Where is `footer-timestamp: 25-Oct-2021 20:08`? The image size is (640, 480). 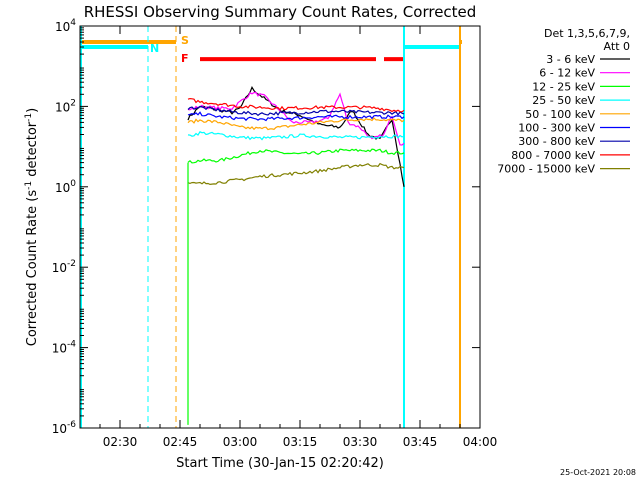 footer-timestamp: 25-Oct-2021 20:08 is located at coordinates (598, 472).